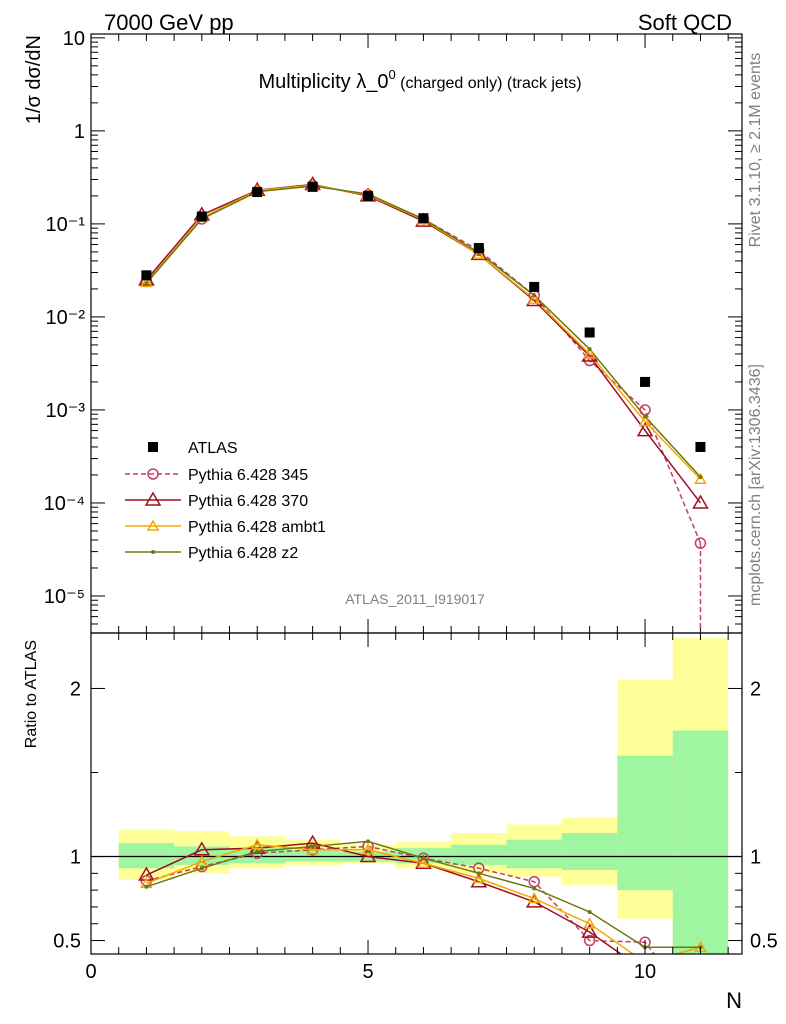  What do you see at coordinates (734, 1000) in the screenshot?
I see `x-axis-label: N` at bounding box center [734, 1000].